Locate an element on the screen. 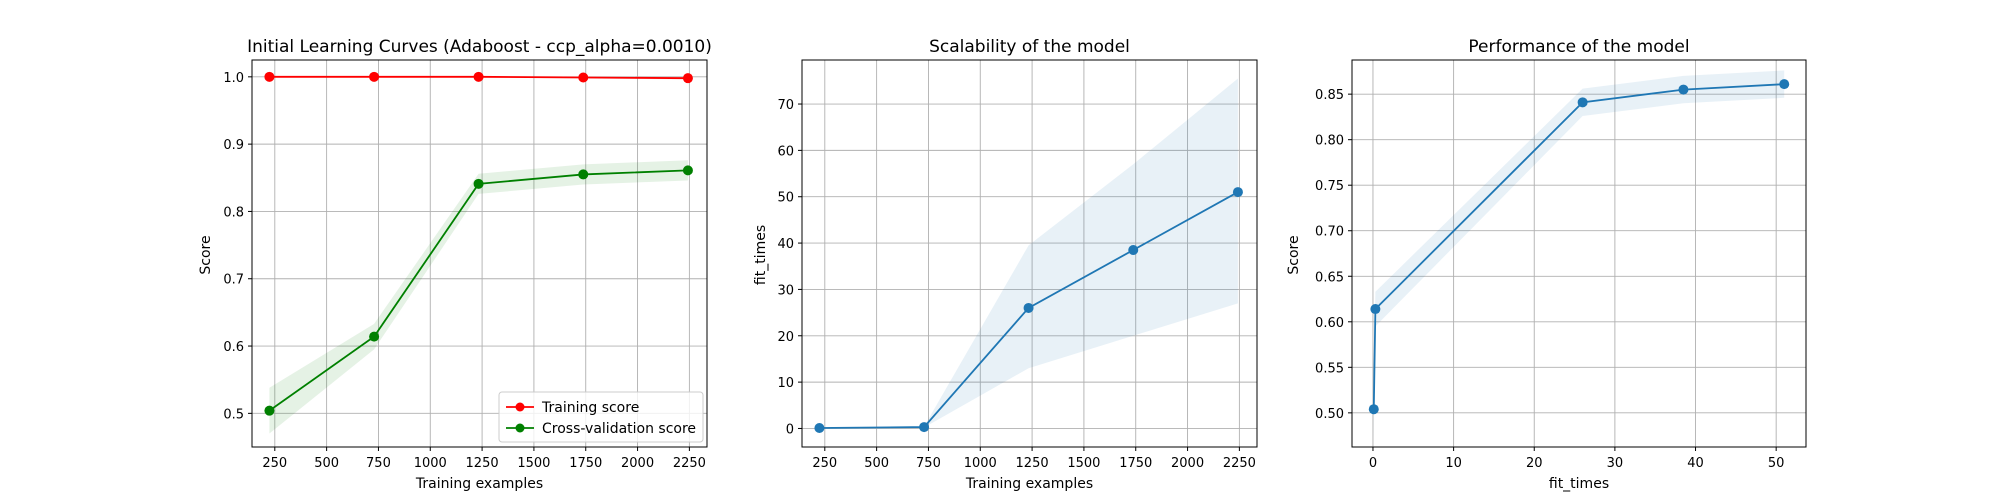 This screenshot has height=504, width=2000. x-tick-label: 20 is located at coordinates (1534, 463).